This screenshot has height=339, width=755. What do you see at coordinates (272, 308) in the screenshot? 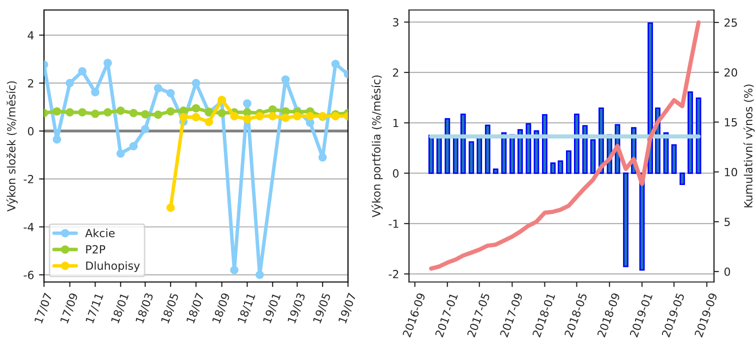
I see `x-tick-label: 19/01` at bounding box center [272, 308].